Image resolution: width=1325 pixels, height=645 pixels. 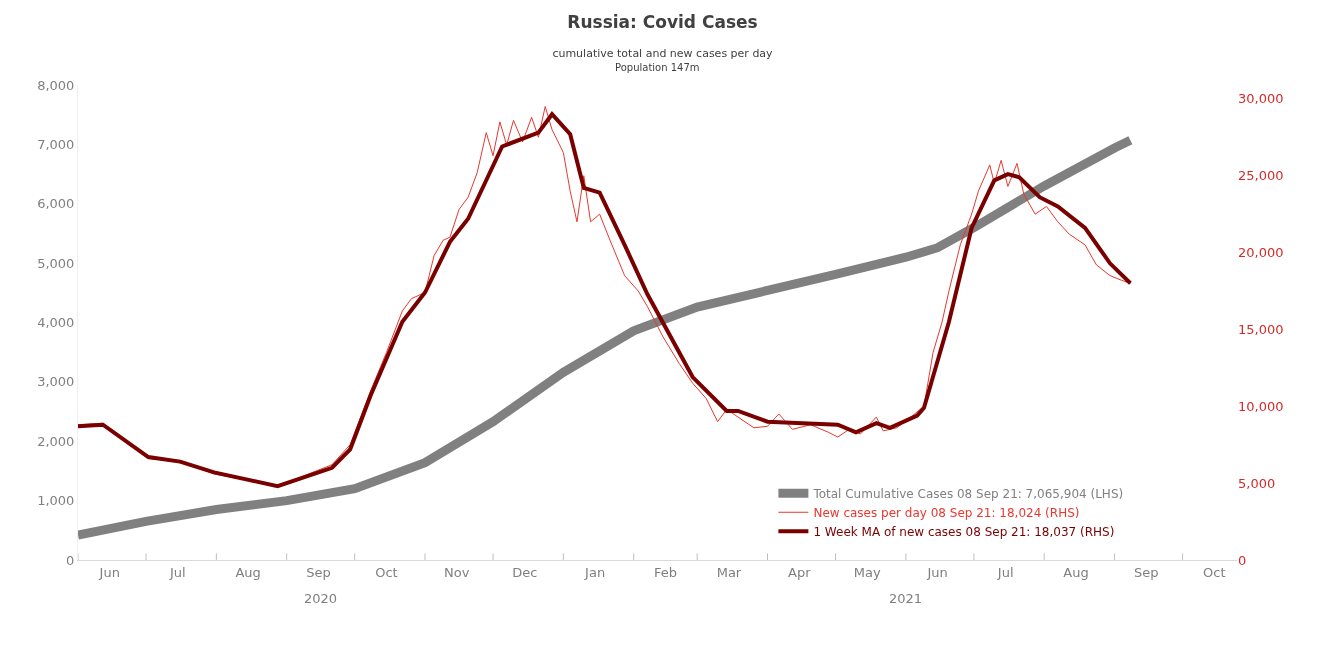 What do you see at coordinates (70, 560) in the screenshot?
I see `y-tick-label: 0` at bounding box center [70, 560].